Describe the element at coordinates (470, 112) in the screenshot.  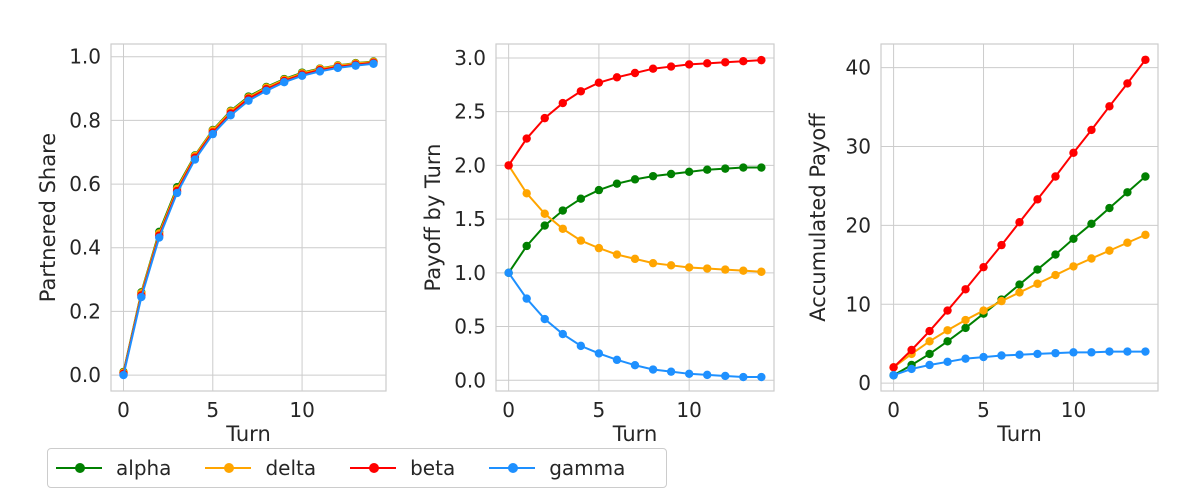
I see `y-tick-label: 2.5` at that location.